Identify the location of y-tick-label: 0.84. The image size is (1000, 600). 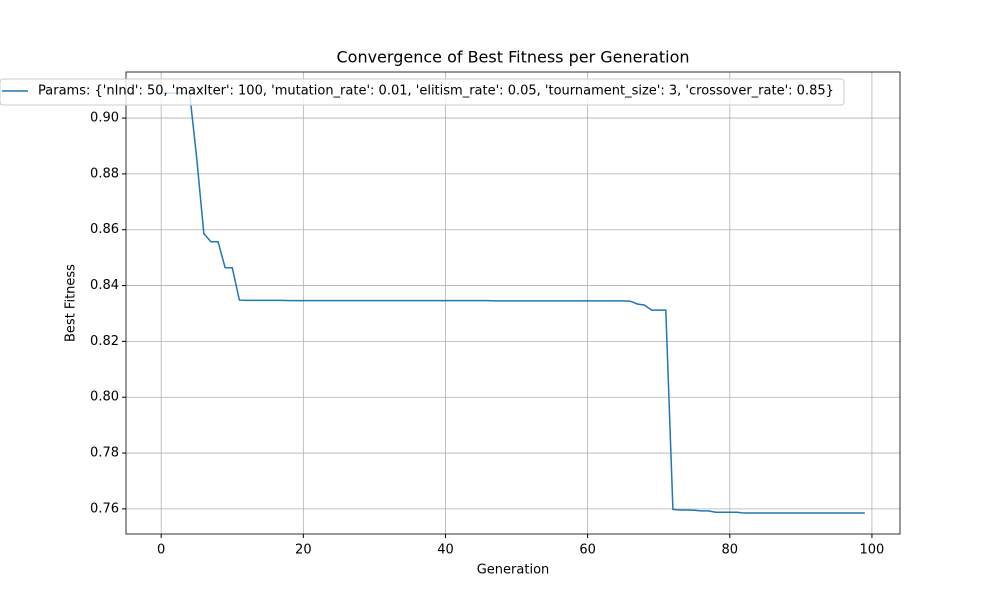
(104, 285).